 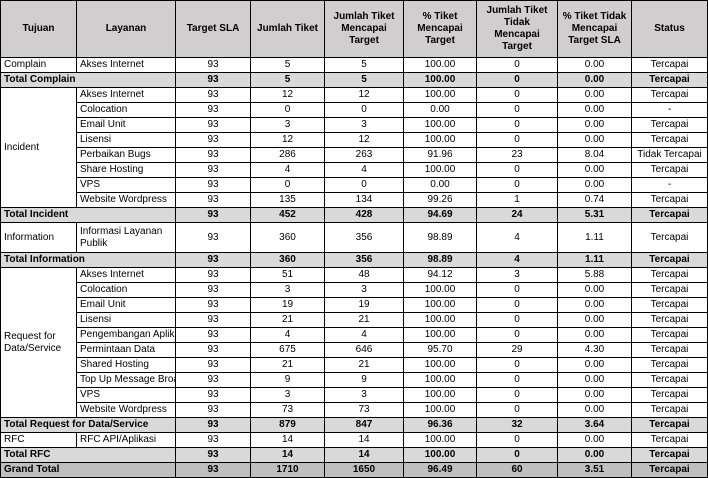 What do you see at coordinates (669, 185) in the screenshot?
I see `value-cell: -` at bounding box center [669, 185].